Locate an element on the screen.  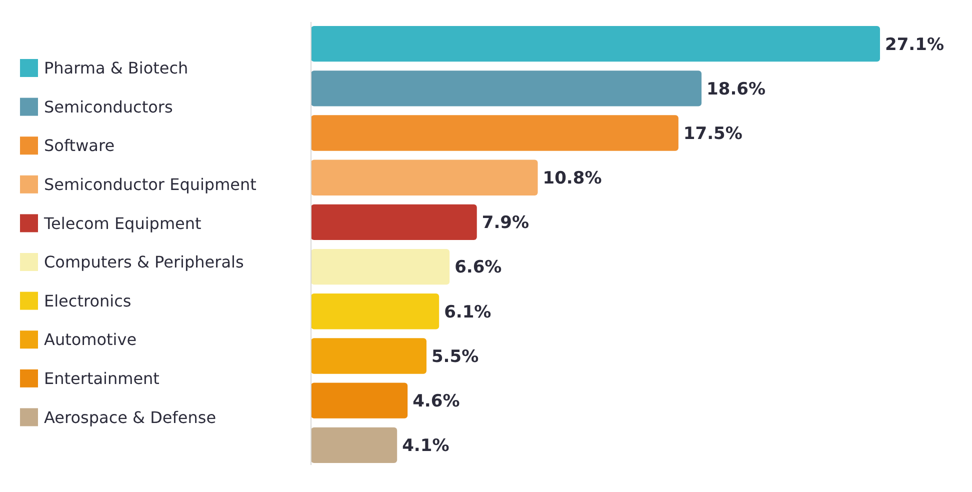
legend-label: Telecom Equipment is located at coordinates (122, 223).